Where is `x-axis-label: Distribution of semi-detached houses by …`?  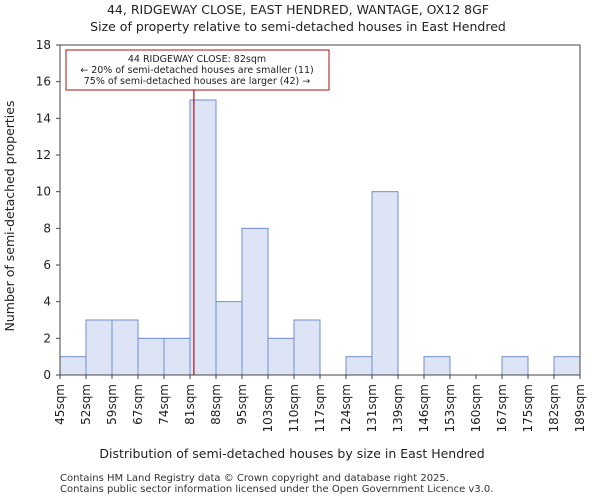 x-axis-label: Distribution of semi-detached houses by … is located at coordinates (291, 453).